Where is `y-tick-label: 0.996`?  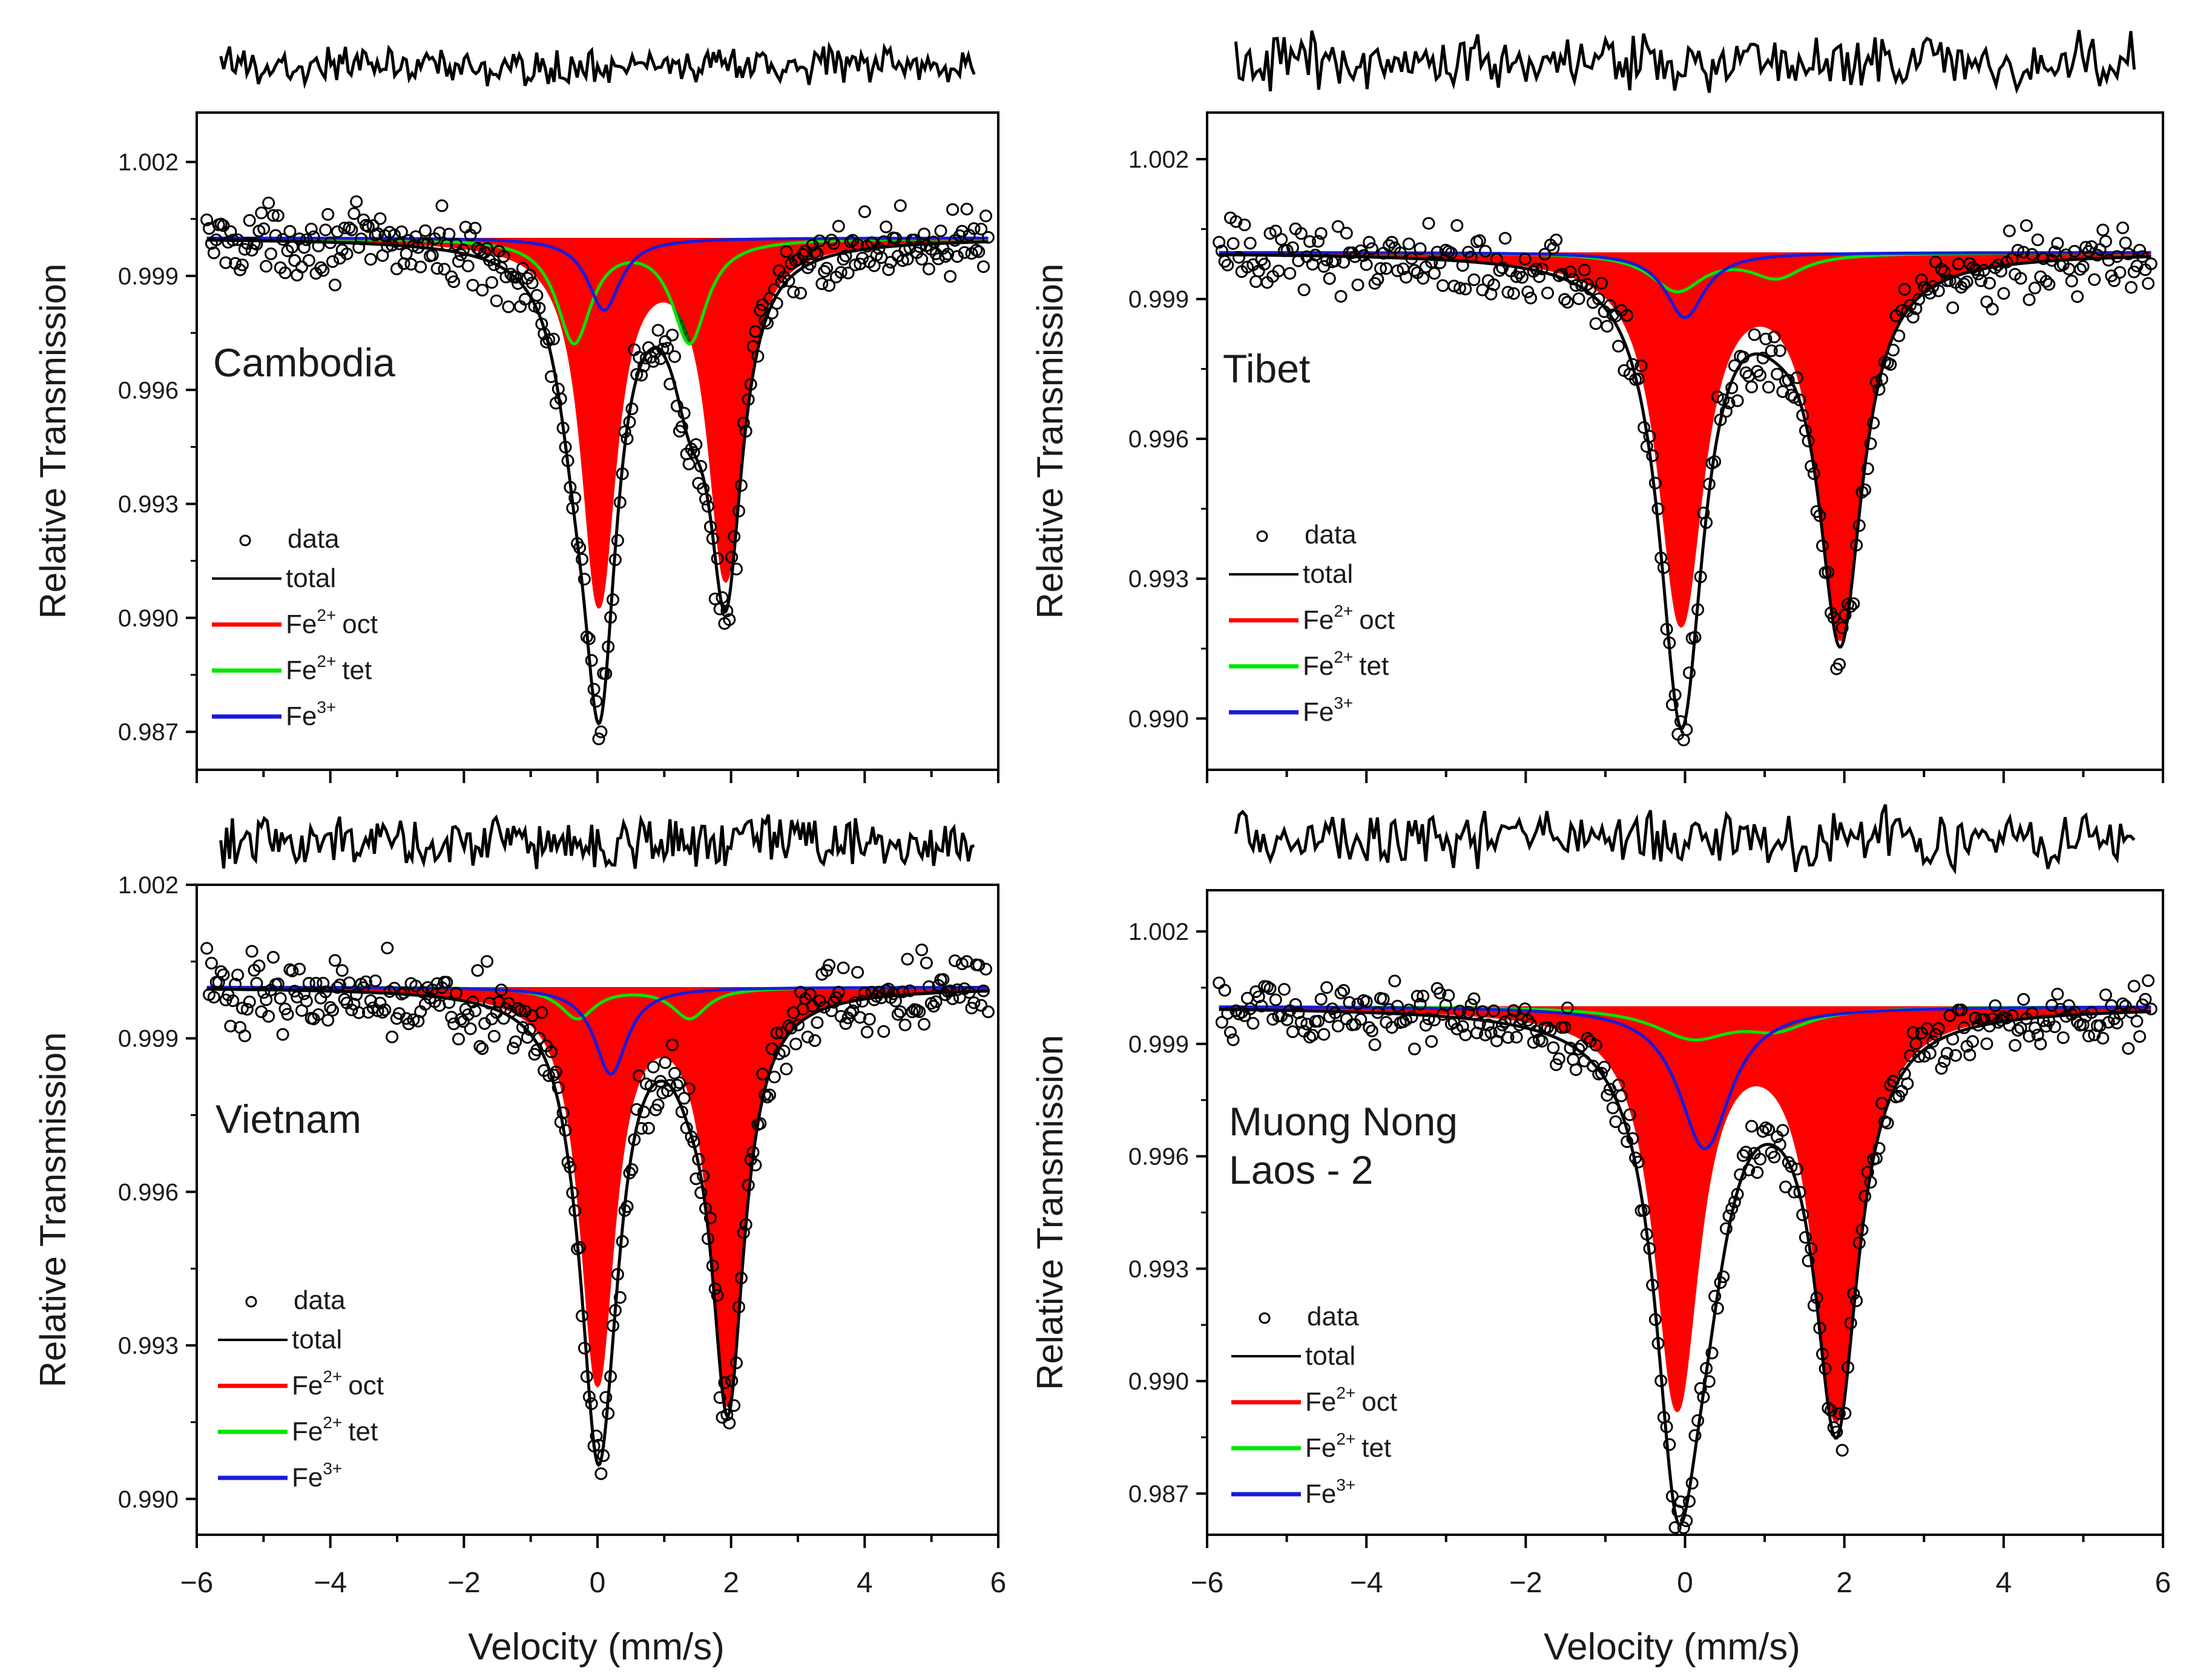
y-tick-label: 0.996 is located at coordinates (148, 390).